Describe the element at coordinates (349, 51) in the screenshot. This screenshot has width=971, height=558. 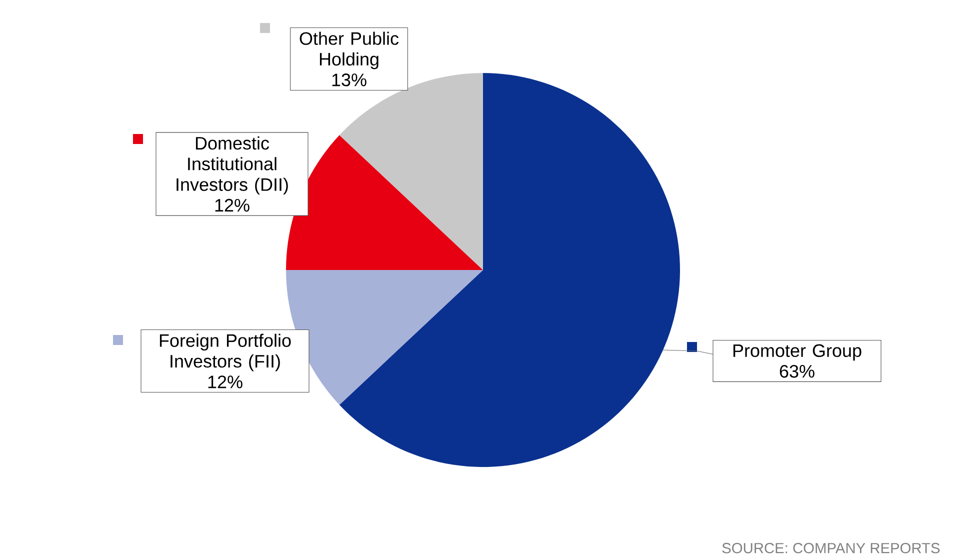
I see `slice-label: Other Public Holding` at that location.